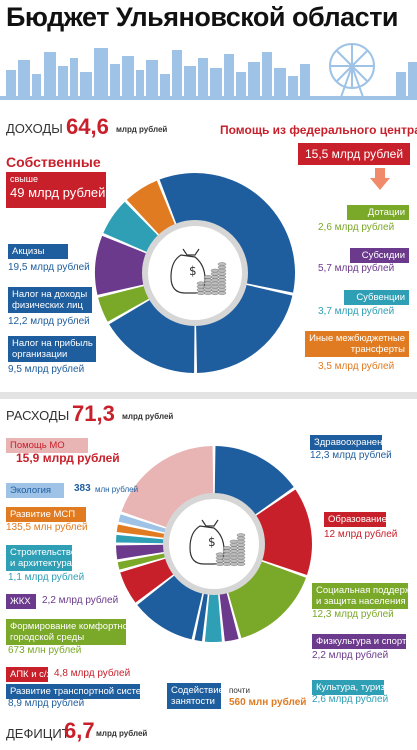  What do you see at coordinates (68, 458) in the screenshot?
I see `municipal-aid-value: 15,9 млрд рублей` at bounding box center [68, 458].